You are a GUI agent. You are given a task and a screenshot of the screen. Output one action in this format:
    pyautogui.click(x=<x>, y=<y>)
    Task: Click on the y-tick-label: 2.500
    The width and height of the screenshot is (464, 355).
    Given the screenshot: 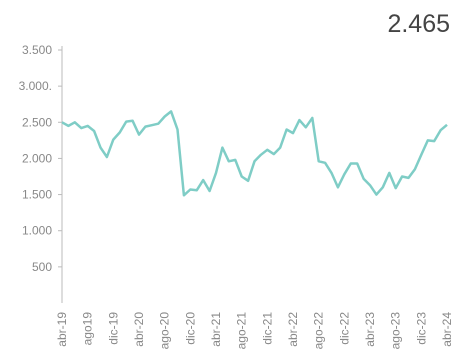 What is the action you would take?
    pyautogui.click(x=37, y=122)
    